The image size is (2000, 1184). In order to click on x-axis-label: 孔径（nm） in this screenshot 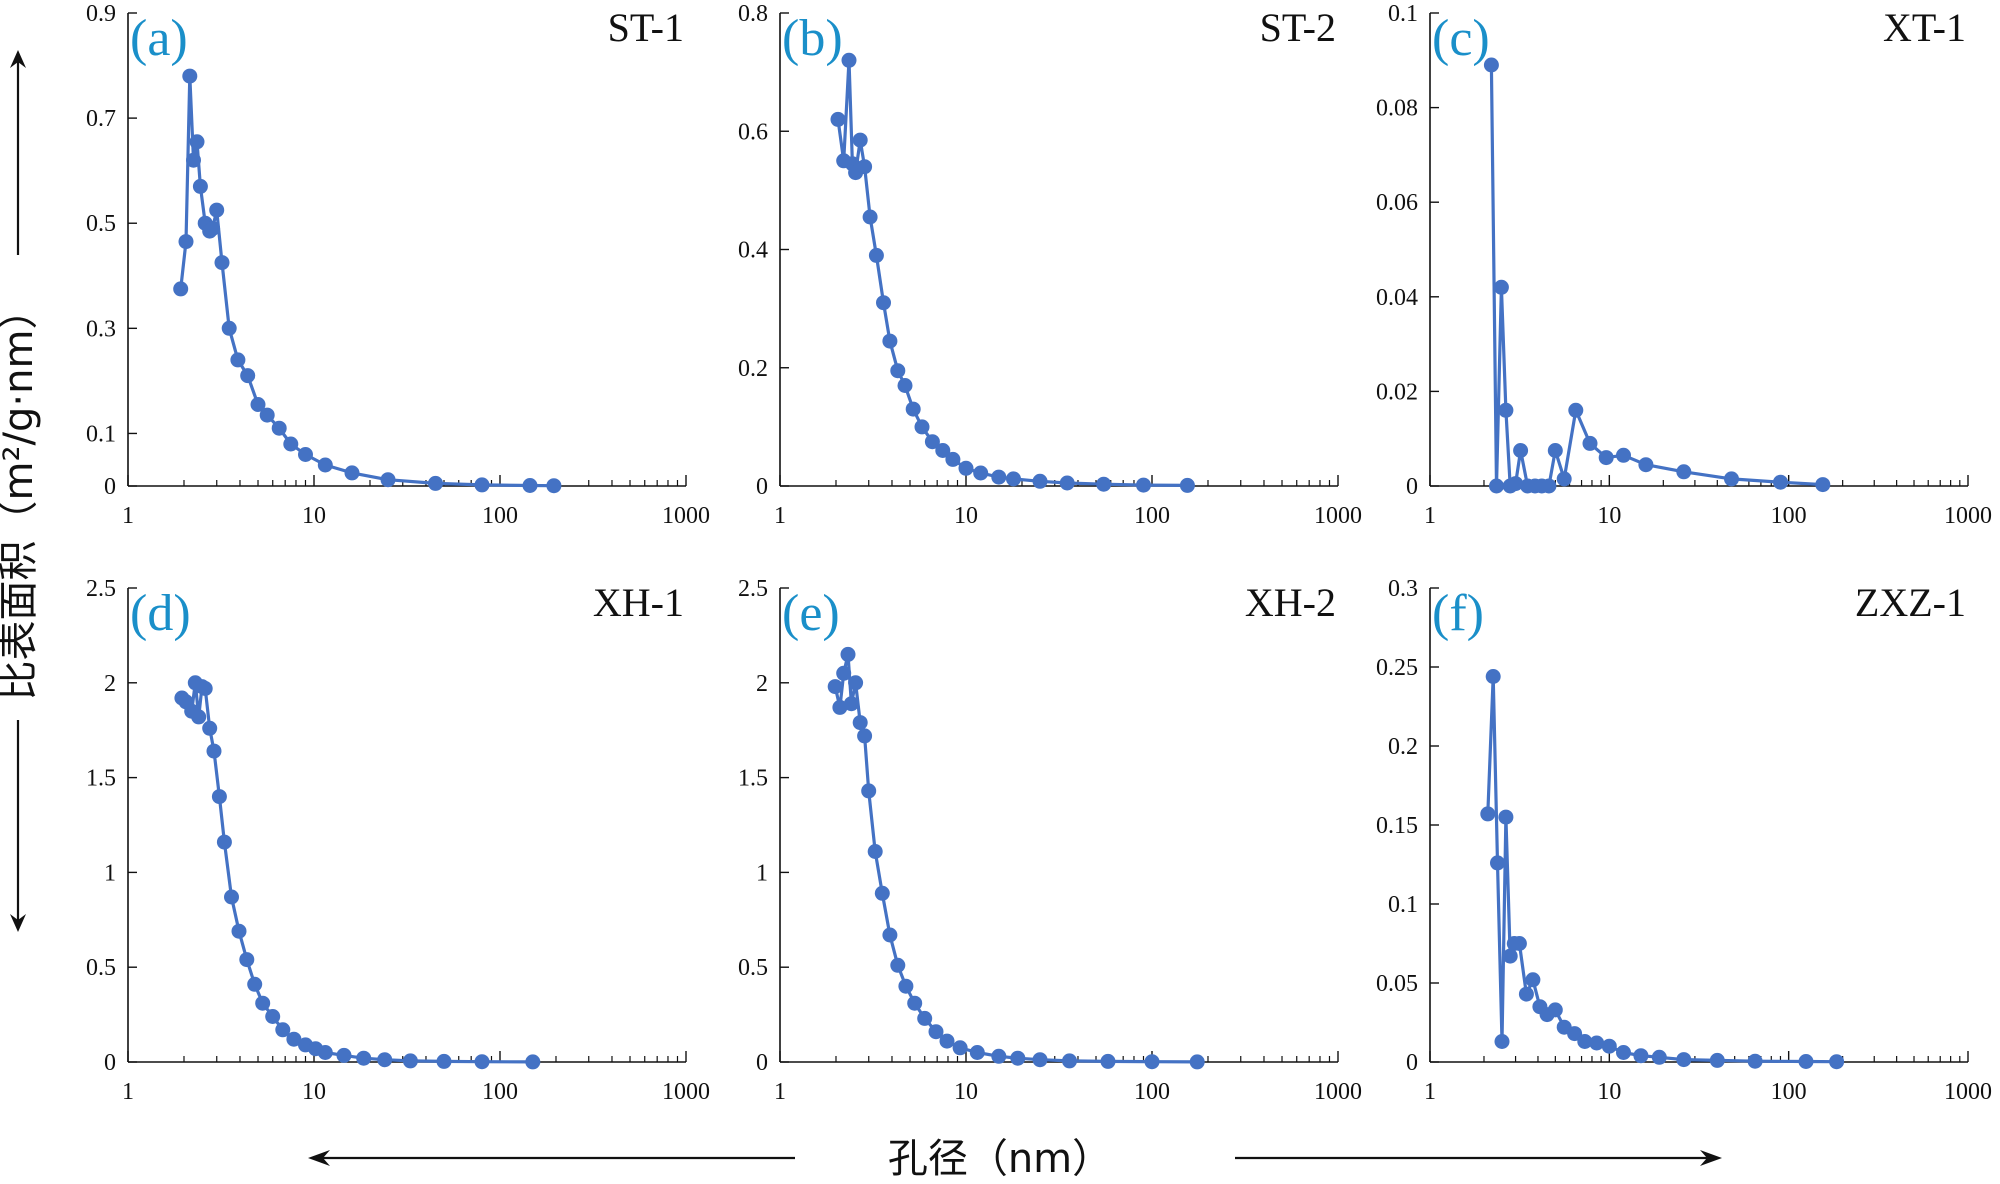, I will do `click(1000, 1159)`.